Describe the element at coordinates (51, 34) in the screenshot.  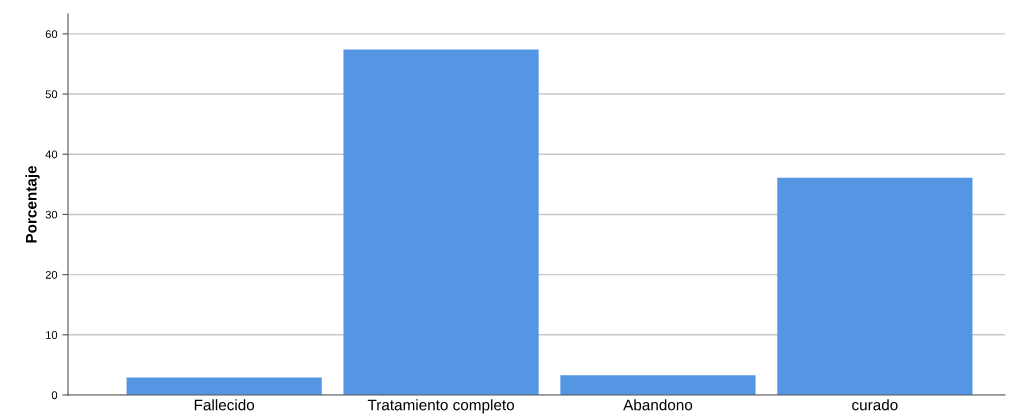
I see `y-tick-label: 60` at that location.